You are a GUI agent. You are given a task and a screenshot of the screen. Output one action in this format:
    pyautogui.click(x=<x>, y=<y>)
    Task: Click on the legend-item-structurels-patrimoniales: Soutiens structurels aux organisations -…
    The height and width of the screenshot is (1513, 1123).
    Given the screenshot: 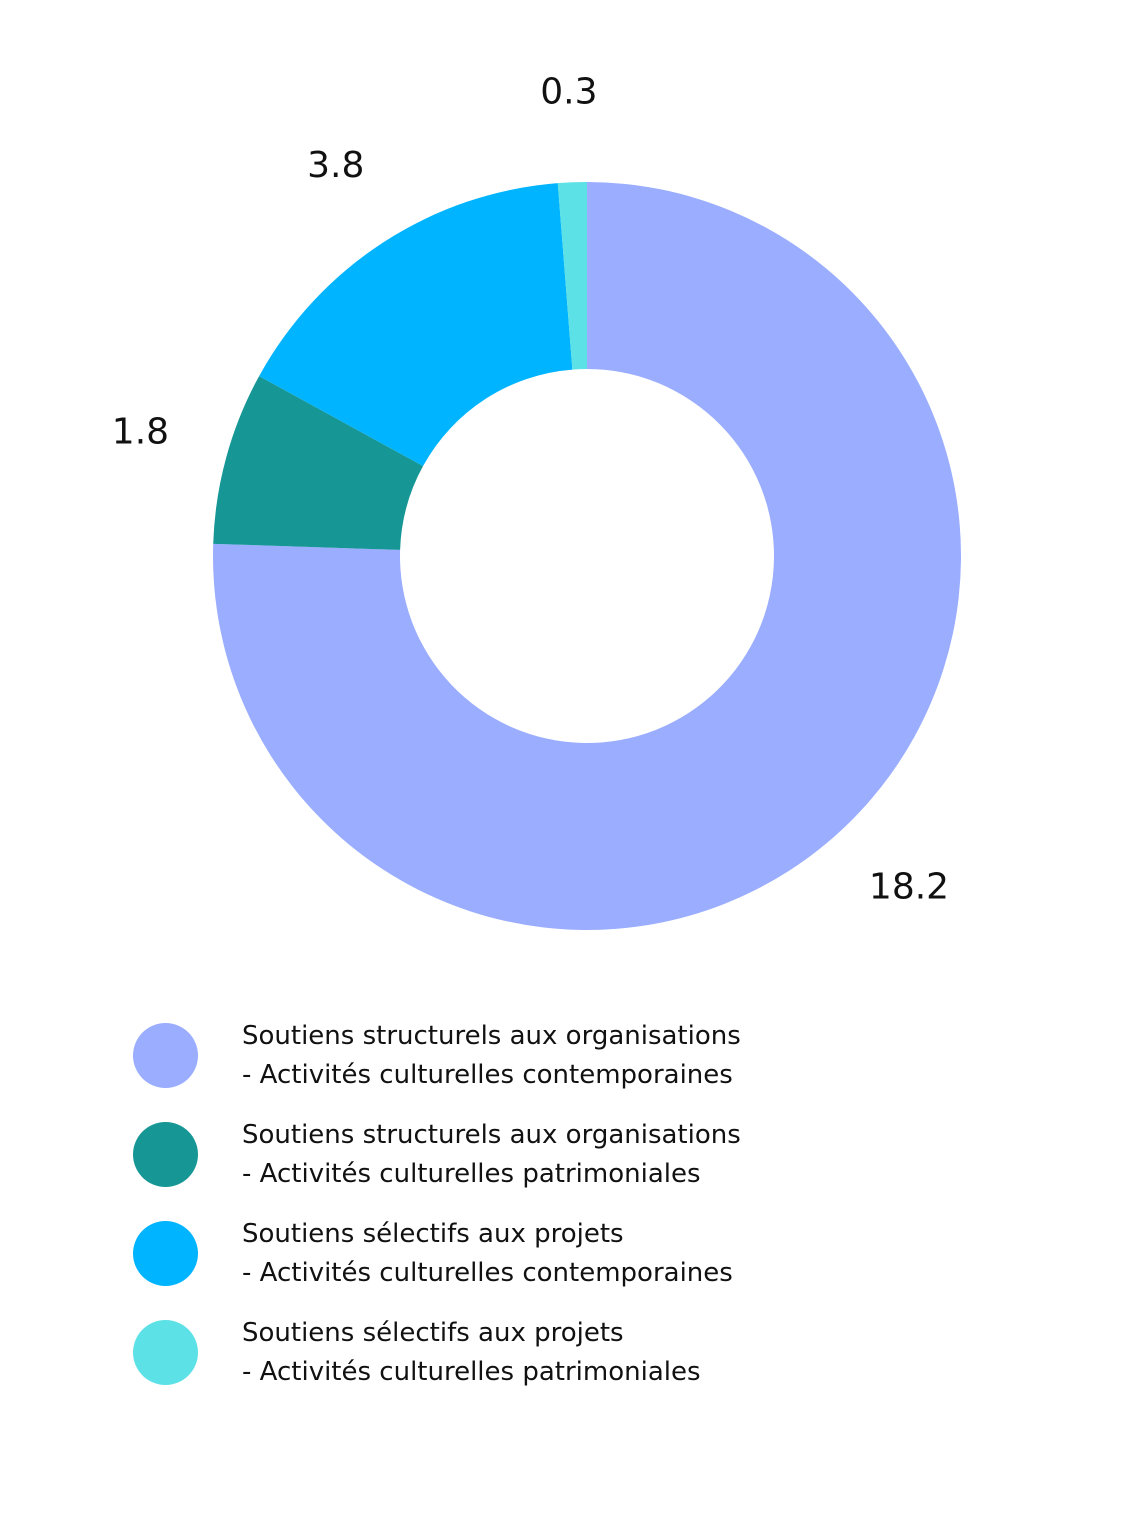 What is the action you would take?
    pyautogui.click(x=583, y=1154)
    